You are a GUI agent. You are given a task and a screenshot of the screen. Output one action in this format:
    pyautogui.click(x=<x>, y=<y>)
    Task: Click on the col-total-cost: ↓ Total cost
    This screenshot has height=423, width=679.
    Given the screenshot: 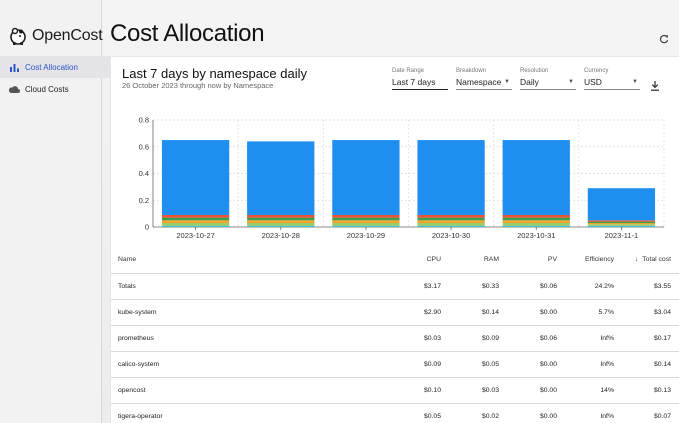 What is the action you would take?
    pyautogui.click(x=653, y=259)
    